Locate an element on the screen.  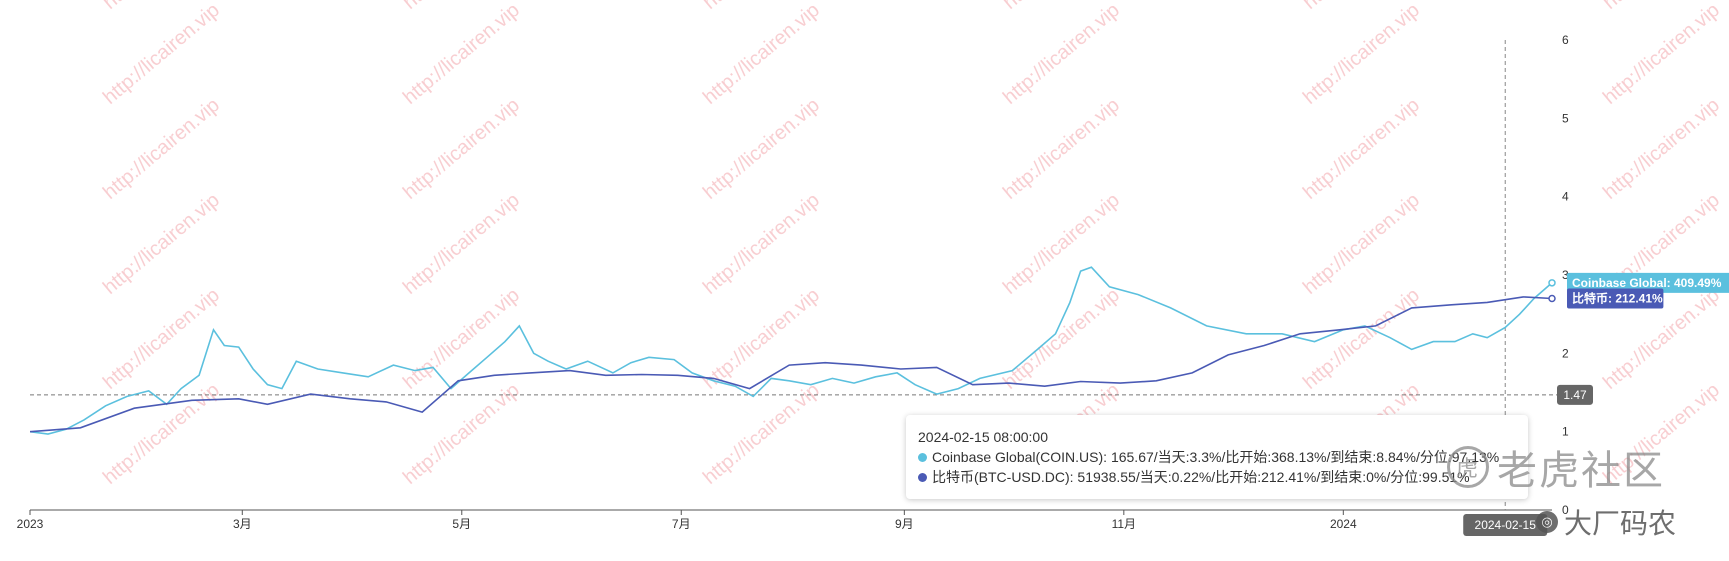
reference-value-badge is located at coordinates (1575, 394).